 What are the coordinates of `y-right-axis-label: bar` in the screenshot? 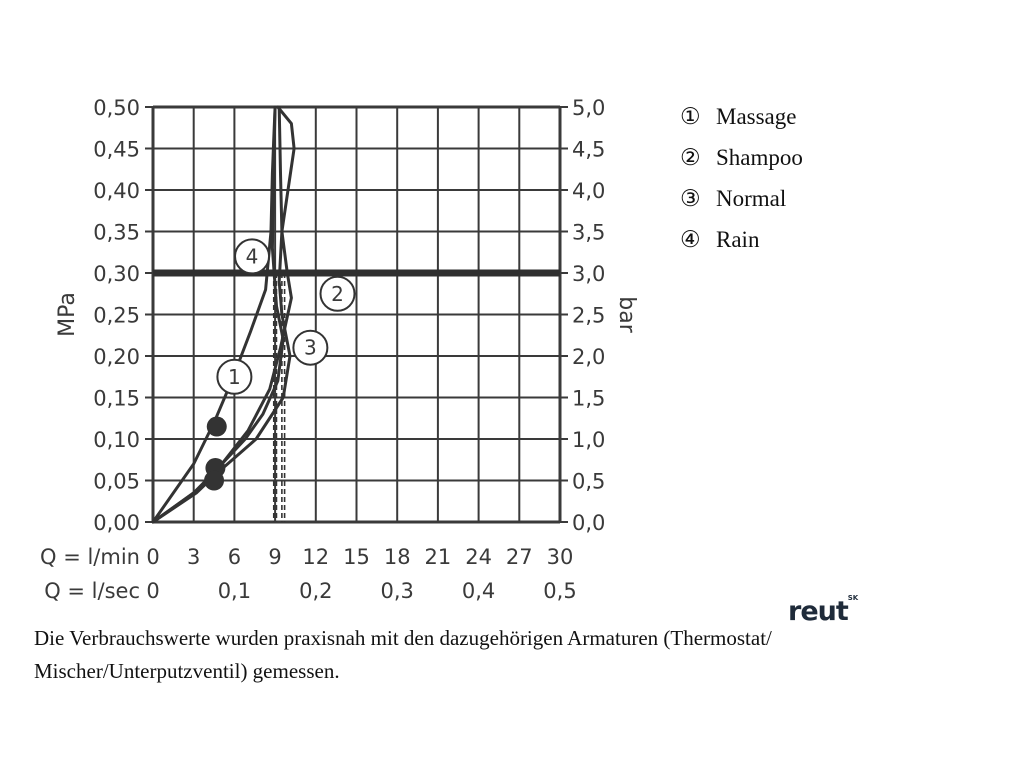 It's located at (626, 314).